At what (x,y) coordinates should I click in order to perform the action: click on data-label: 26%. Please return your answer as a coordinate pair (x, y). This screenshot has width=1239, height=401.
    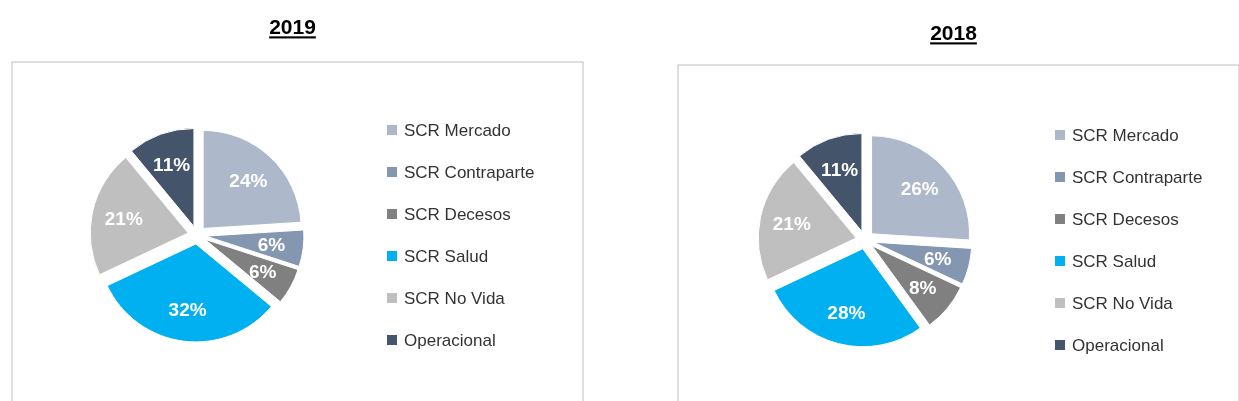
    Looking at the image, I should click on (919, 189).